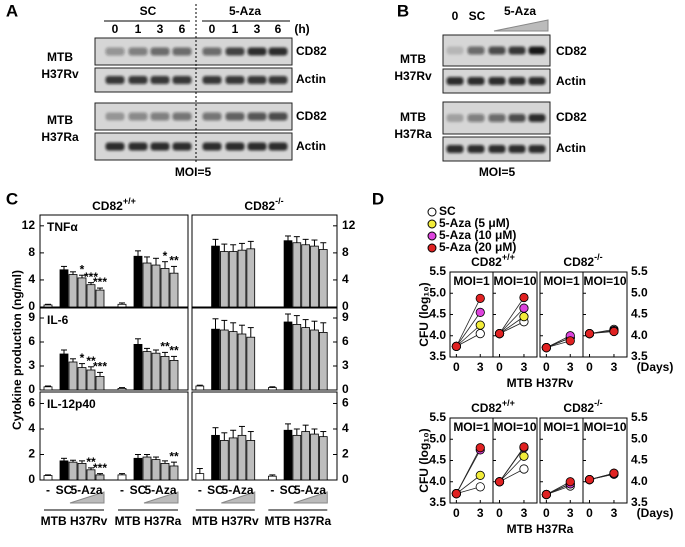  What do you see at coordinates (138, 490) in the screenshot?
I see `x-label: SC` at bounding box center [138, 490].